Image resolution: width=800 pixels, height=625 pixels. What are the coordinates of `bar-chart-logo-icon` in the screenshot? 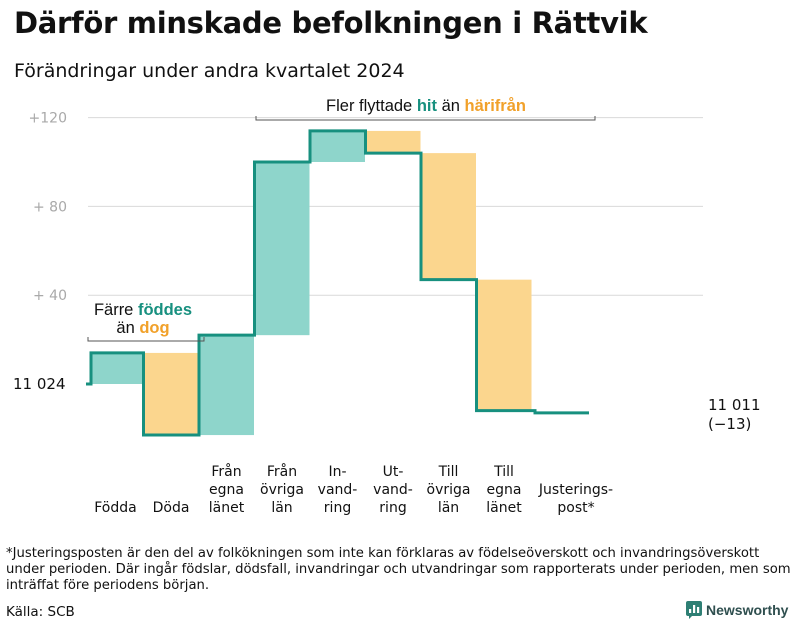 It's located at (694, 610).